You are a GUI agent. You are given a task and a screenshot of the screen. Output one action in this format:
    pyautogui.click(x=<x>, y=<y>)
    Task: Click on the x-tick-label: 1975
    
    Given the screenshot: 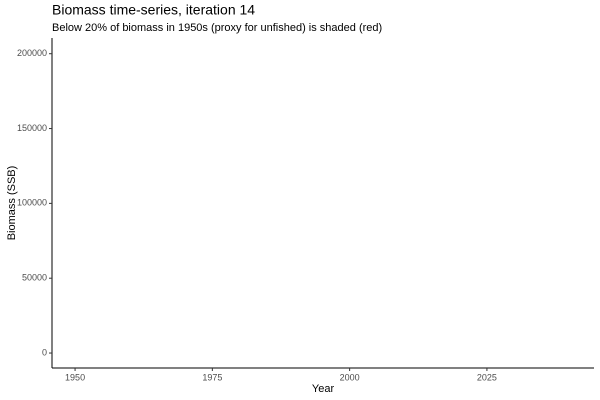 What is the action you would take?
    pyautogui.click(x=212, y=377)
    